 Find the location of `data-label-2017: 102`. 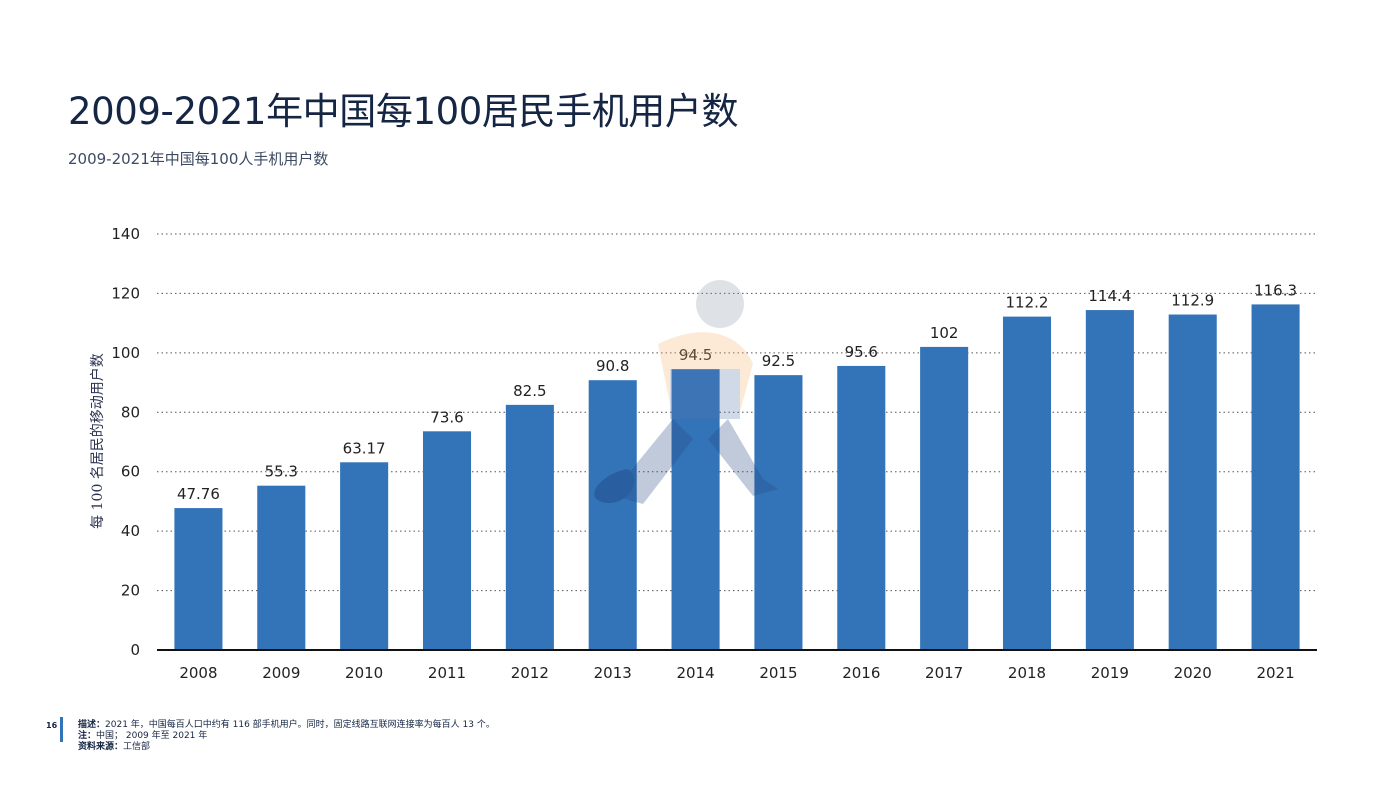

data-label-2017: 102 is located at coordinates (944, 333).